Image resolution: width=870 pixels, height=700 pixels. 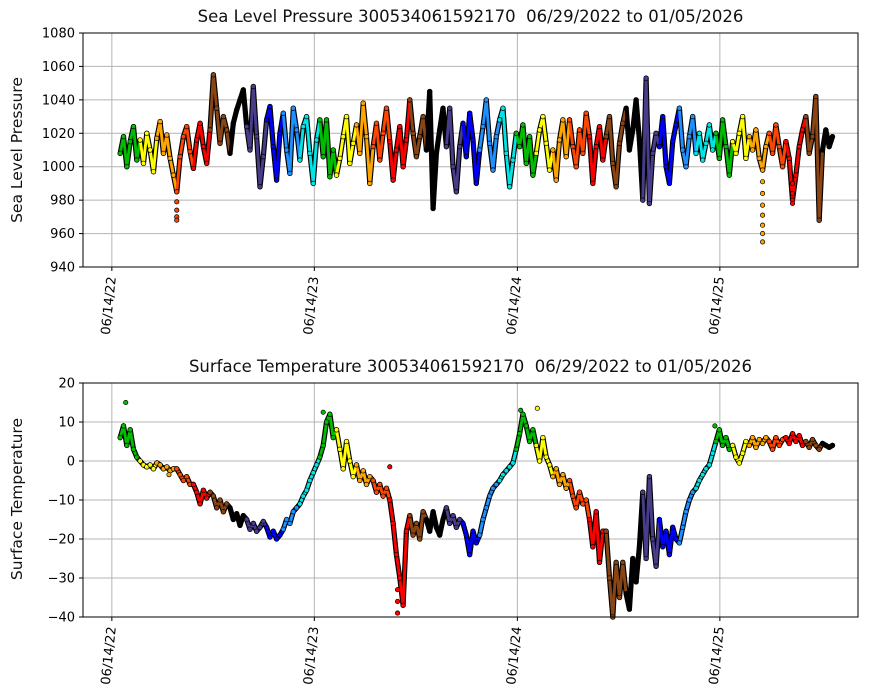 What do you see at coordinates (58, 67) in the screenshot?
I see `pressure-y-tick-label: 1060` at bounding box center [58, 67].